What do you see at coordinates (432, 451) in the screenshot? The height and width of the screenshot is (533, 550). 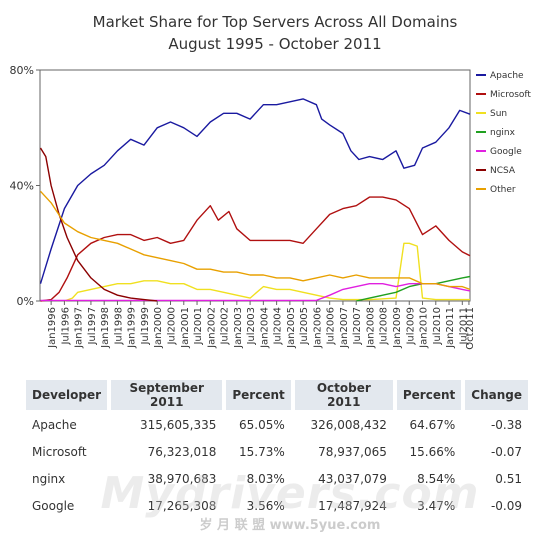 I see `table-cell: 15.66%` at bounding box center [432, 451].